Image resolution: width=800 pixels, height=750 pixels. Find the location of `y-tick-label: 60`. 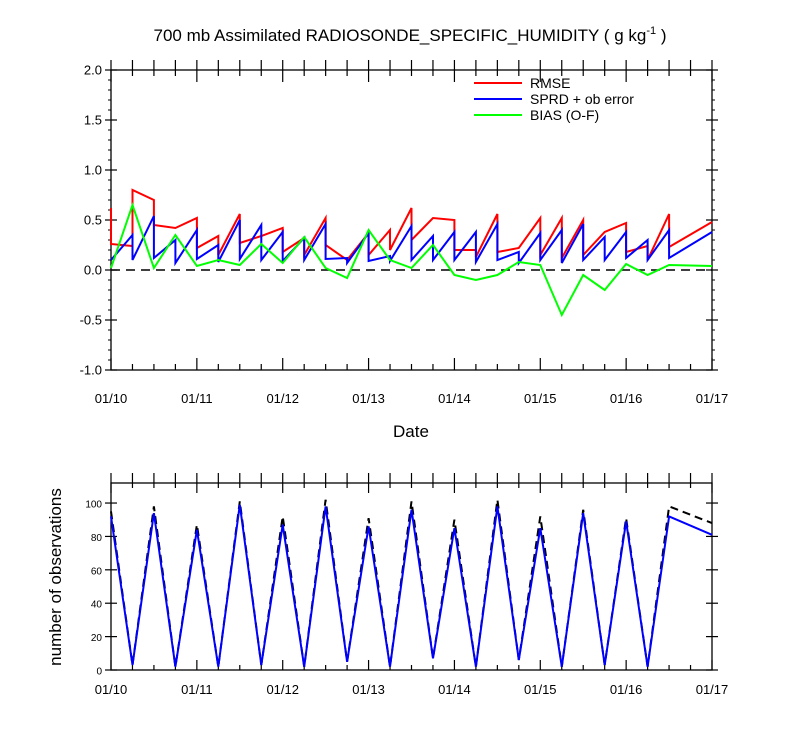

y-tick-label: 60 is located at coordinates (97, 571).